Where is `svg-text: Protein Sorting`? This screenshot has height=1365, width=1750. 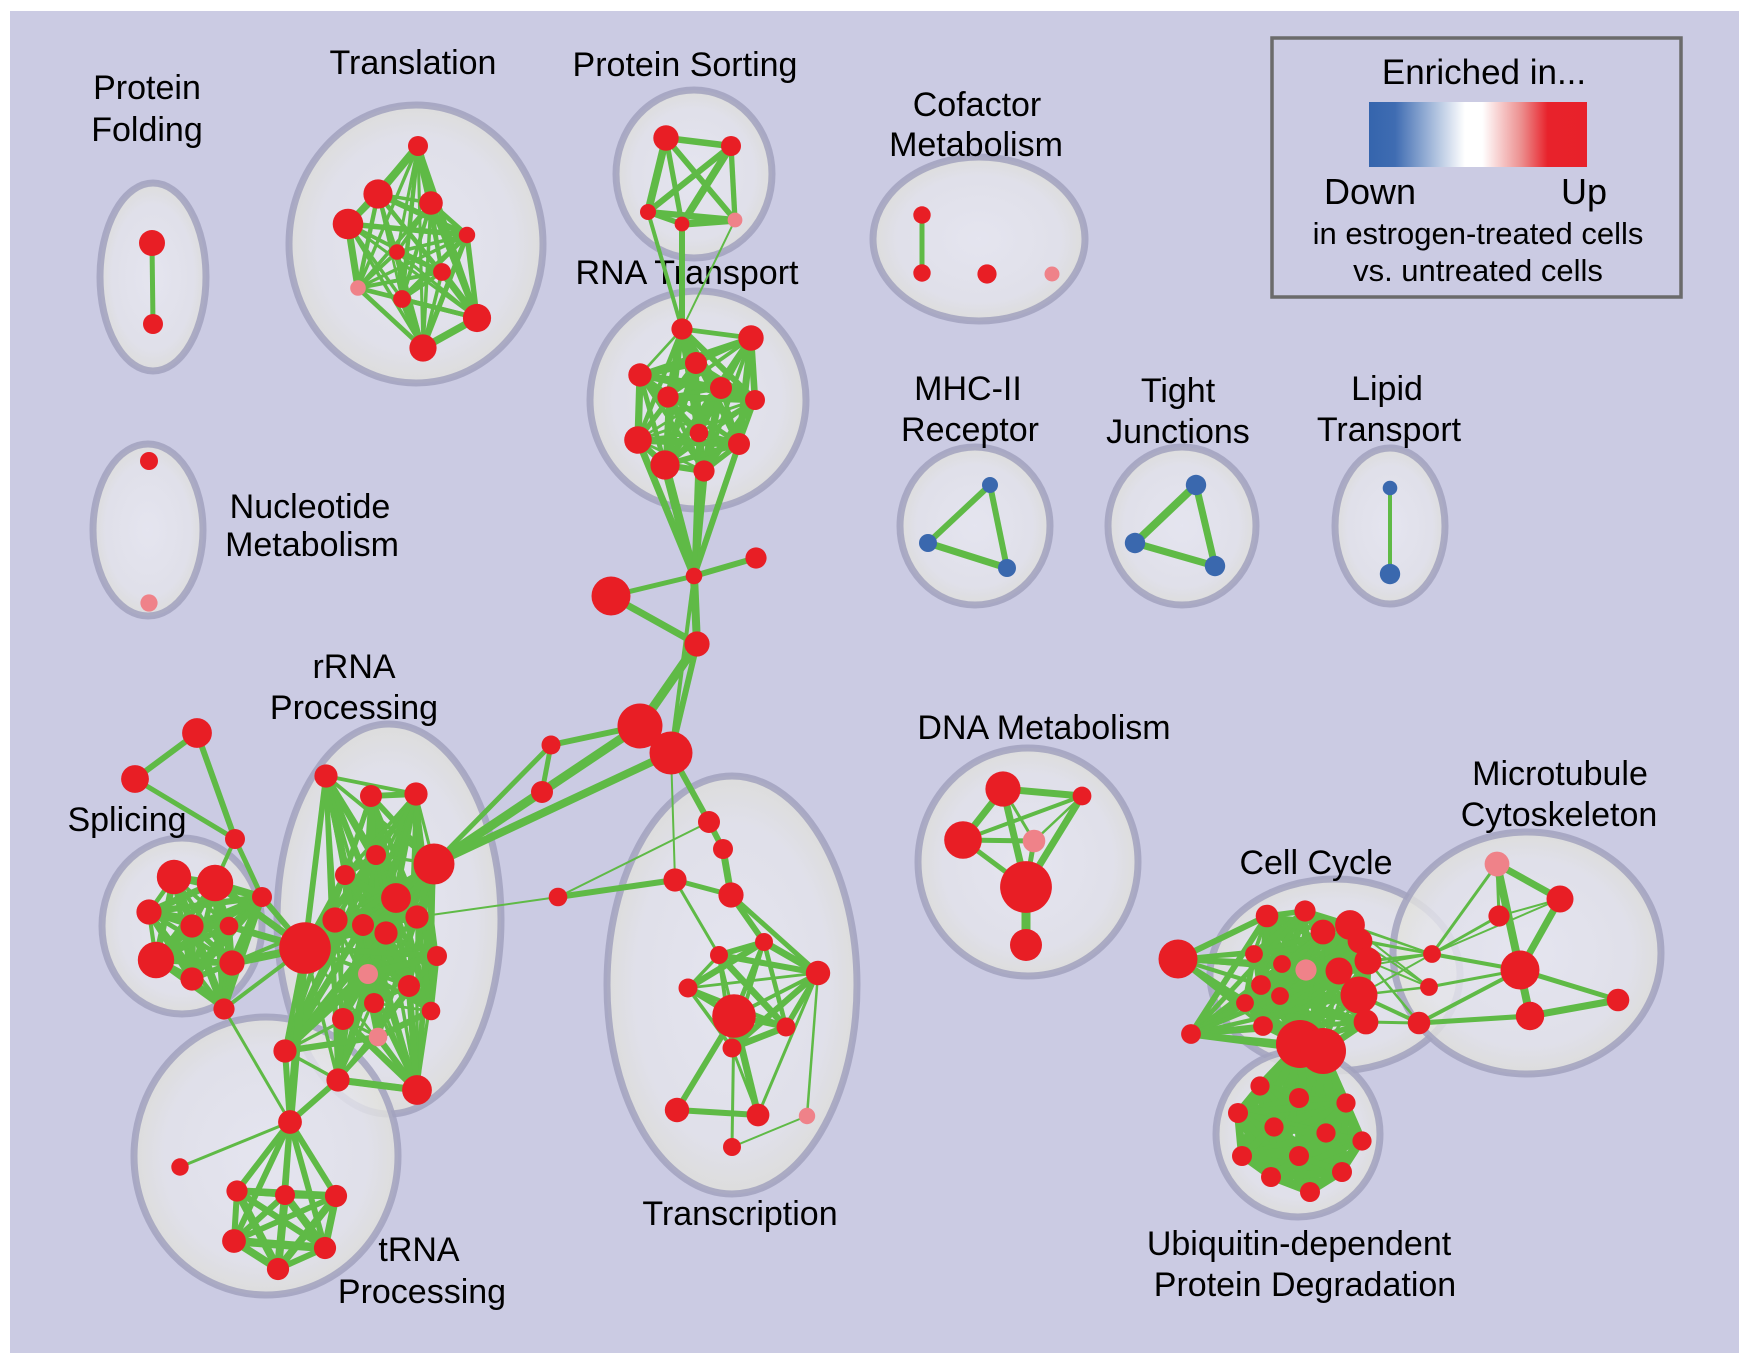 svg-text: Protein Sorting is located at coordinates (685, 65).